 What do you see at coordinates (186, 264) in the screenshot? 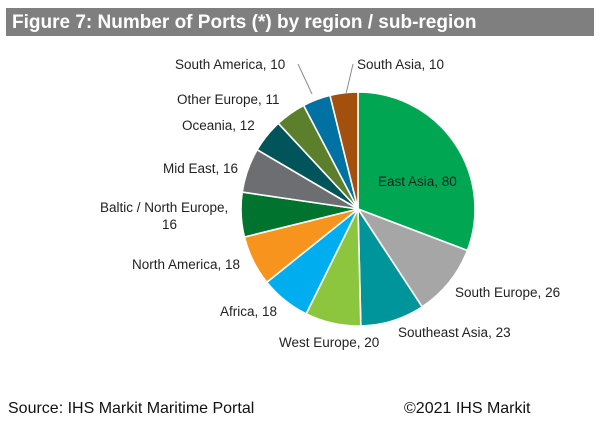
I see `label-north-america: North America, 18` at bounding box center [186, 264].